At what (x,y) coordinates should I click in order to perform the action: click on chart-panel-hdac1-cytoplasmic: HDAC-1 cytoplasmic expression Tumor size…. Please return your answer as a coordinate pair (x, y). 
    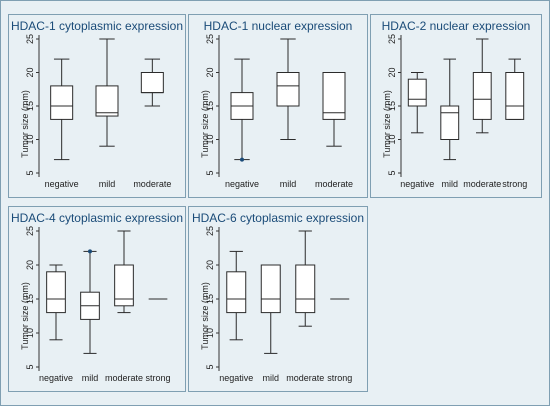
    Looking at the image, I should click on (97, 106).